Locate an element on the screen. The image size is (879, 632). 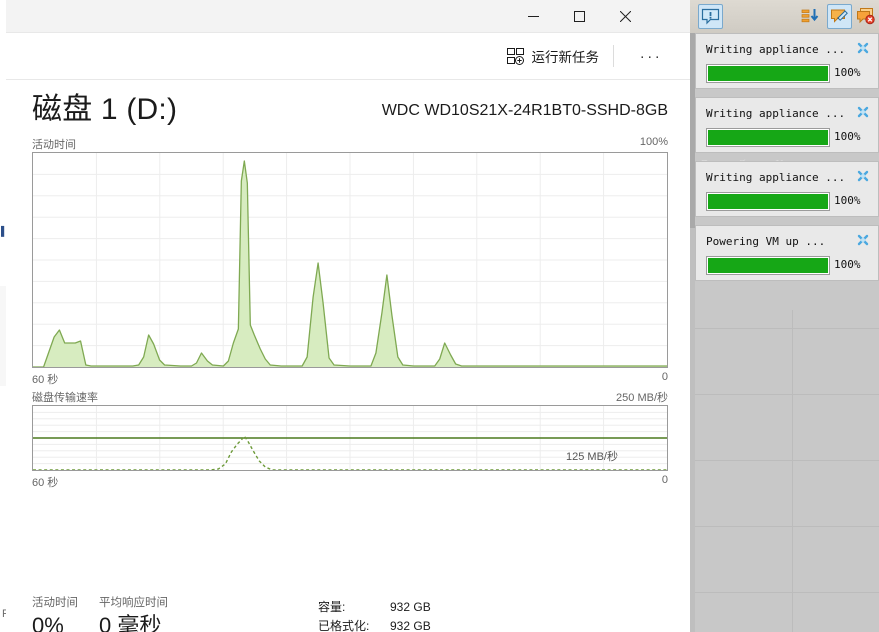
transfer-graph-time: 60 秒 is located at coordinates (45, 483).